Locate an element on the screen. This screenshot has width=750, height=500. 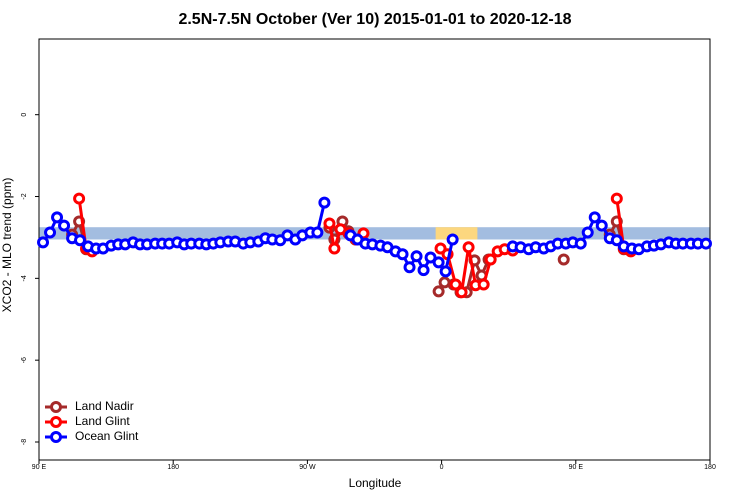
legend-label: Land Nadir is located at coordinates (104, 406).